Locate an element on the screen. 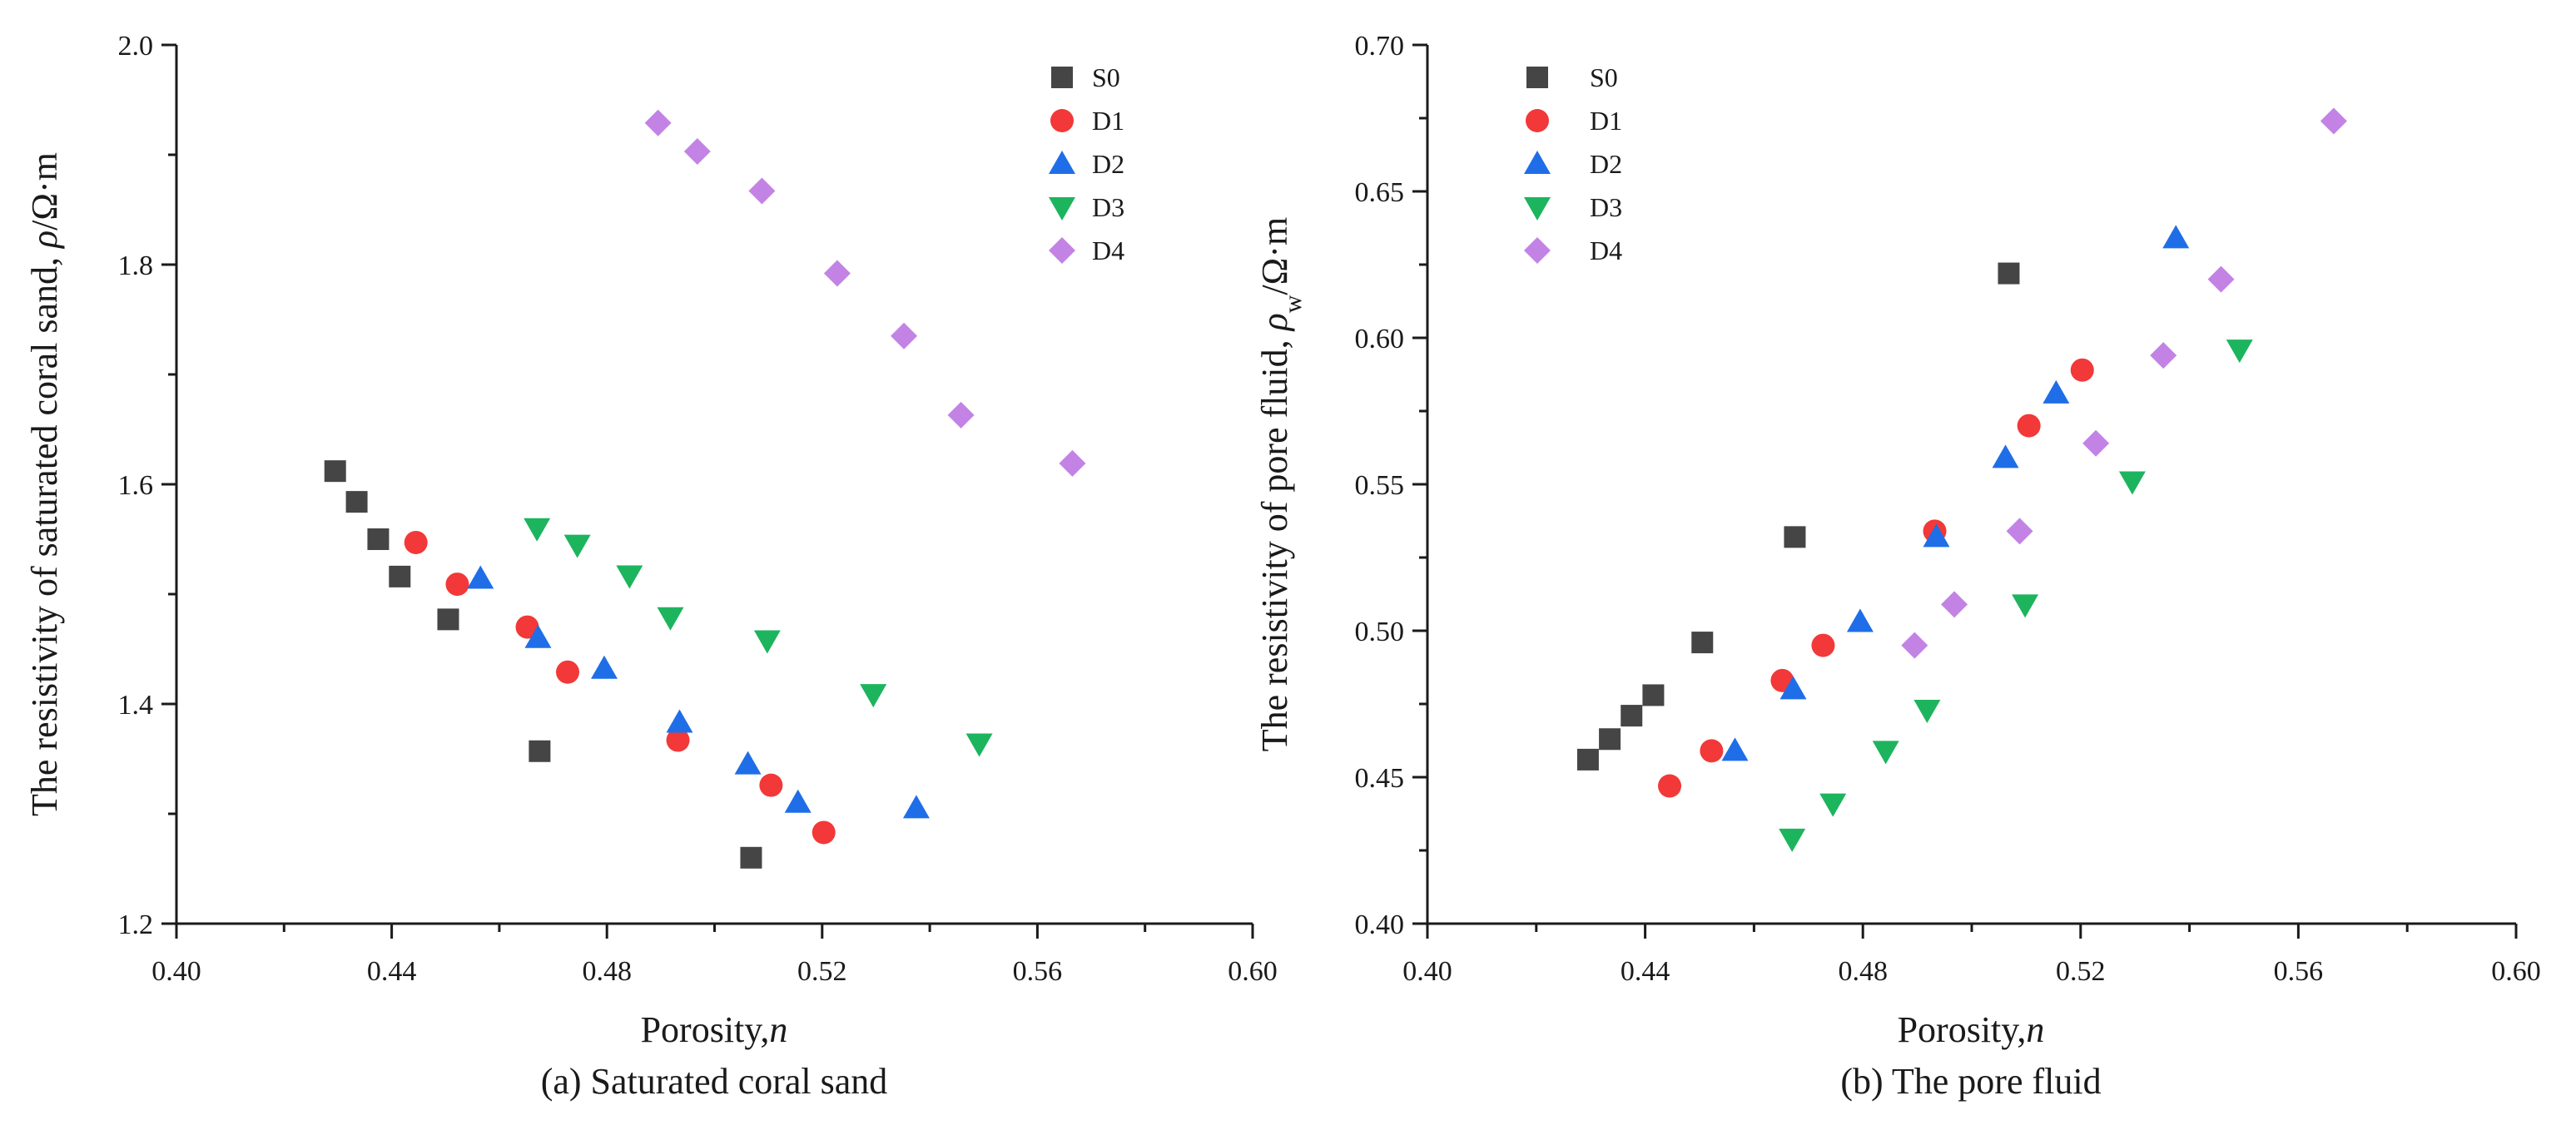 The width and height of the screenshot is (2576, 1130). y-tick-label: 0.50 is located at coordinates (1380, 632).